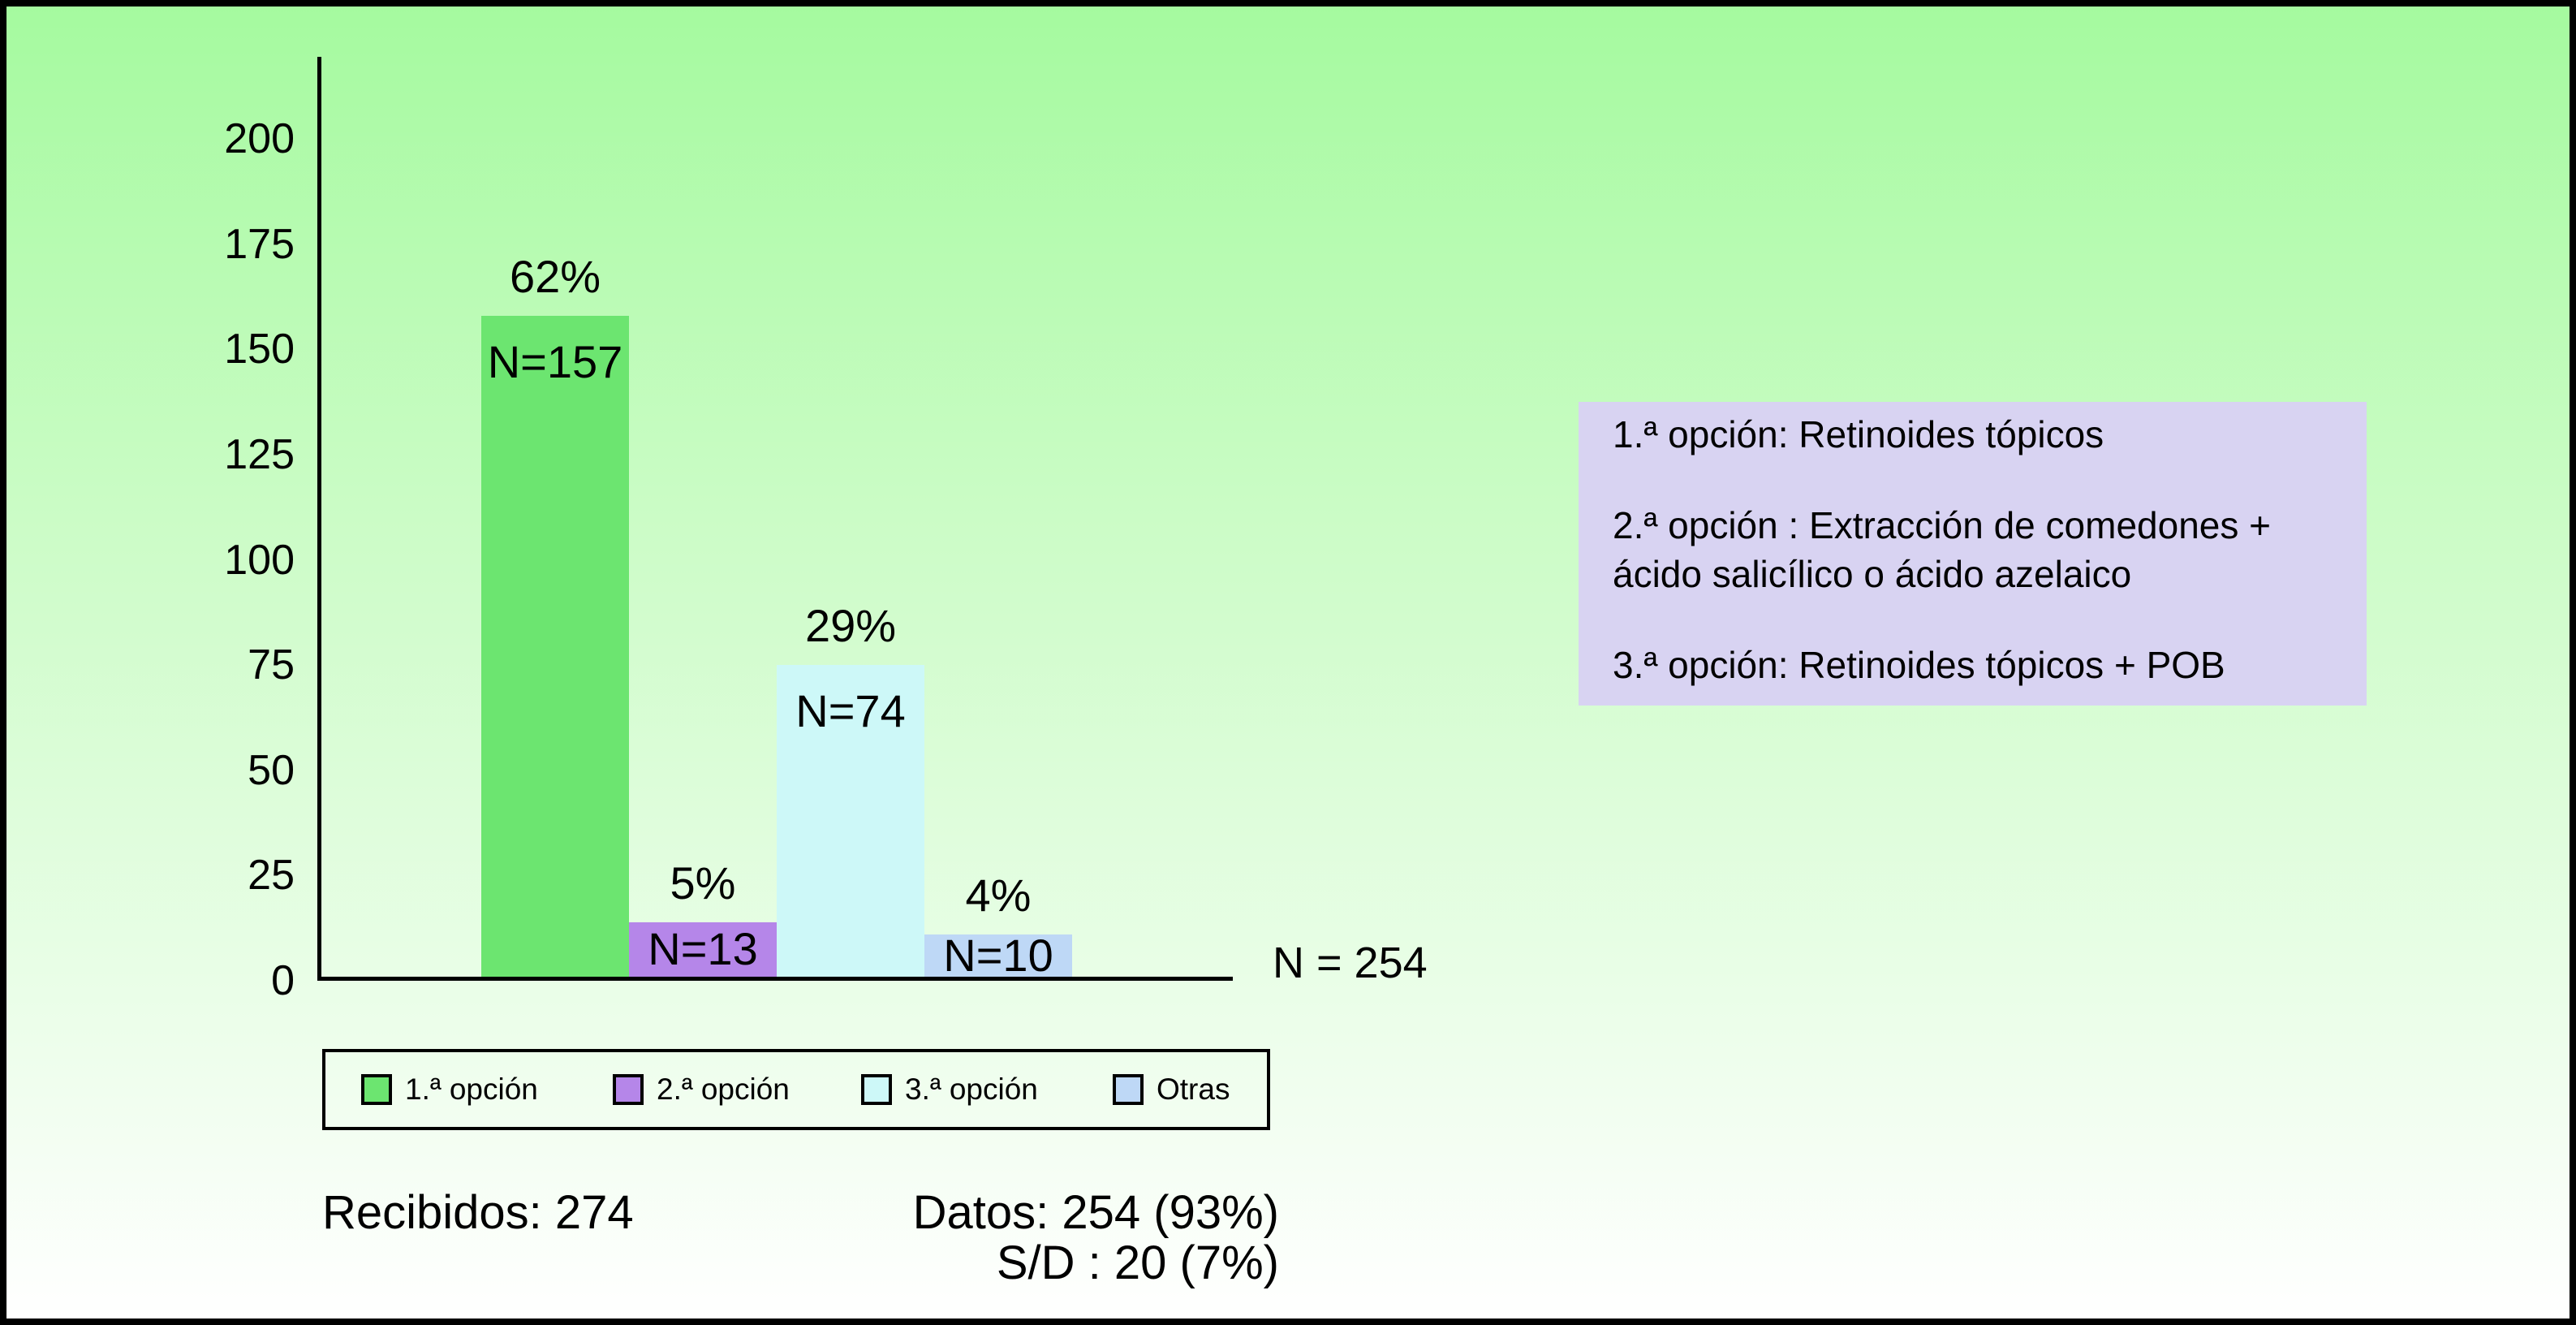  I want to click on legend-label: 1.ª opción, so click(472, 1089).